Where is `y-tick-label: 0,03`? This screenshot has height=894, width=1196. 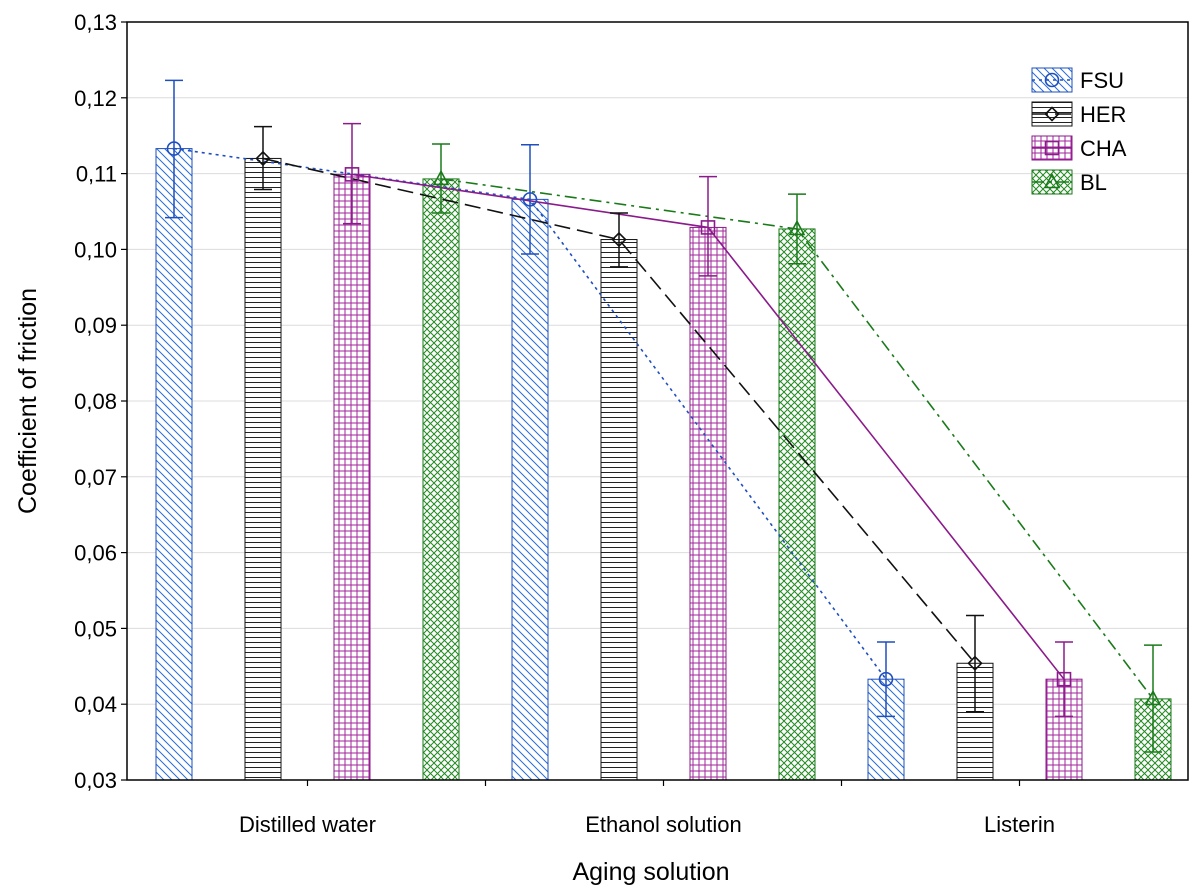 y-tick-label: 0,03 is located at coordinates (95, 780).